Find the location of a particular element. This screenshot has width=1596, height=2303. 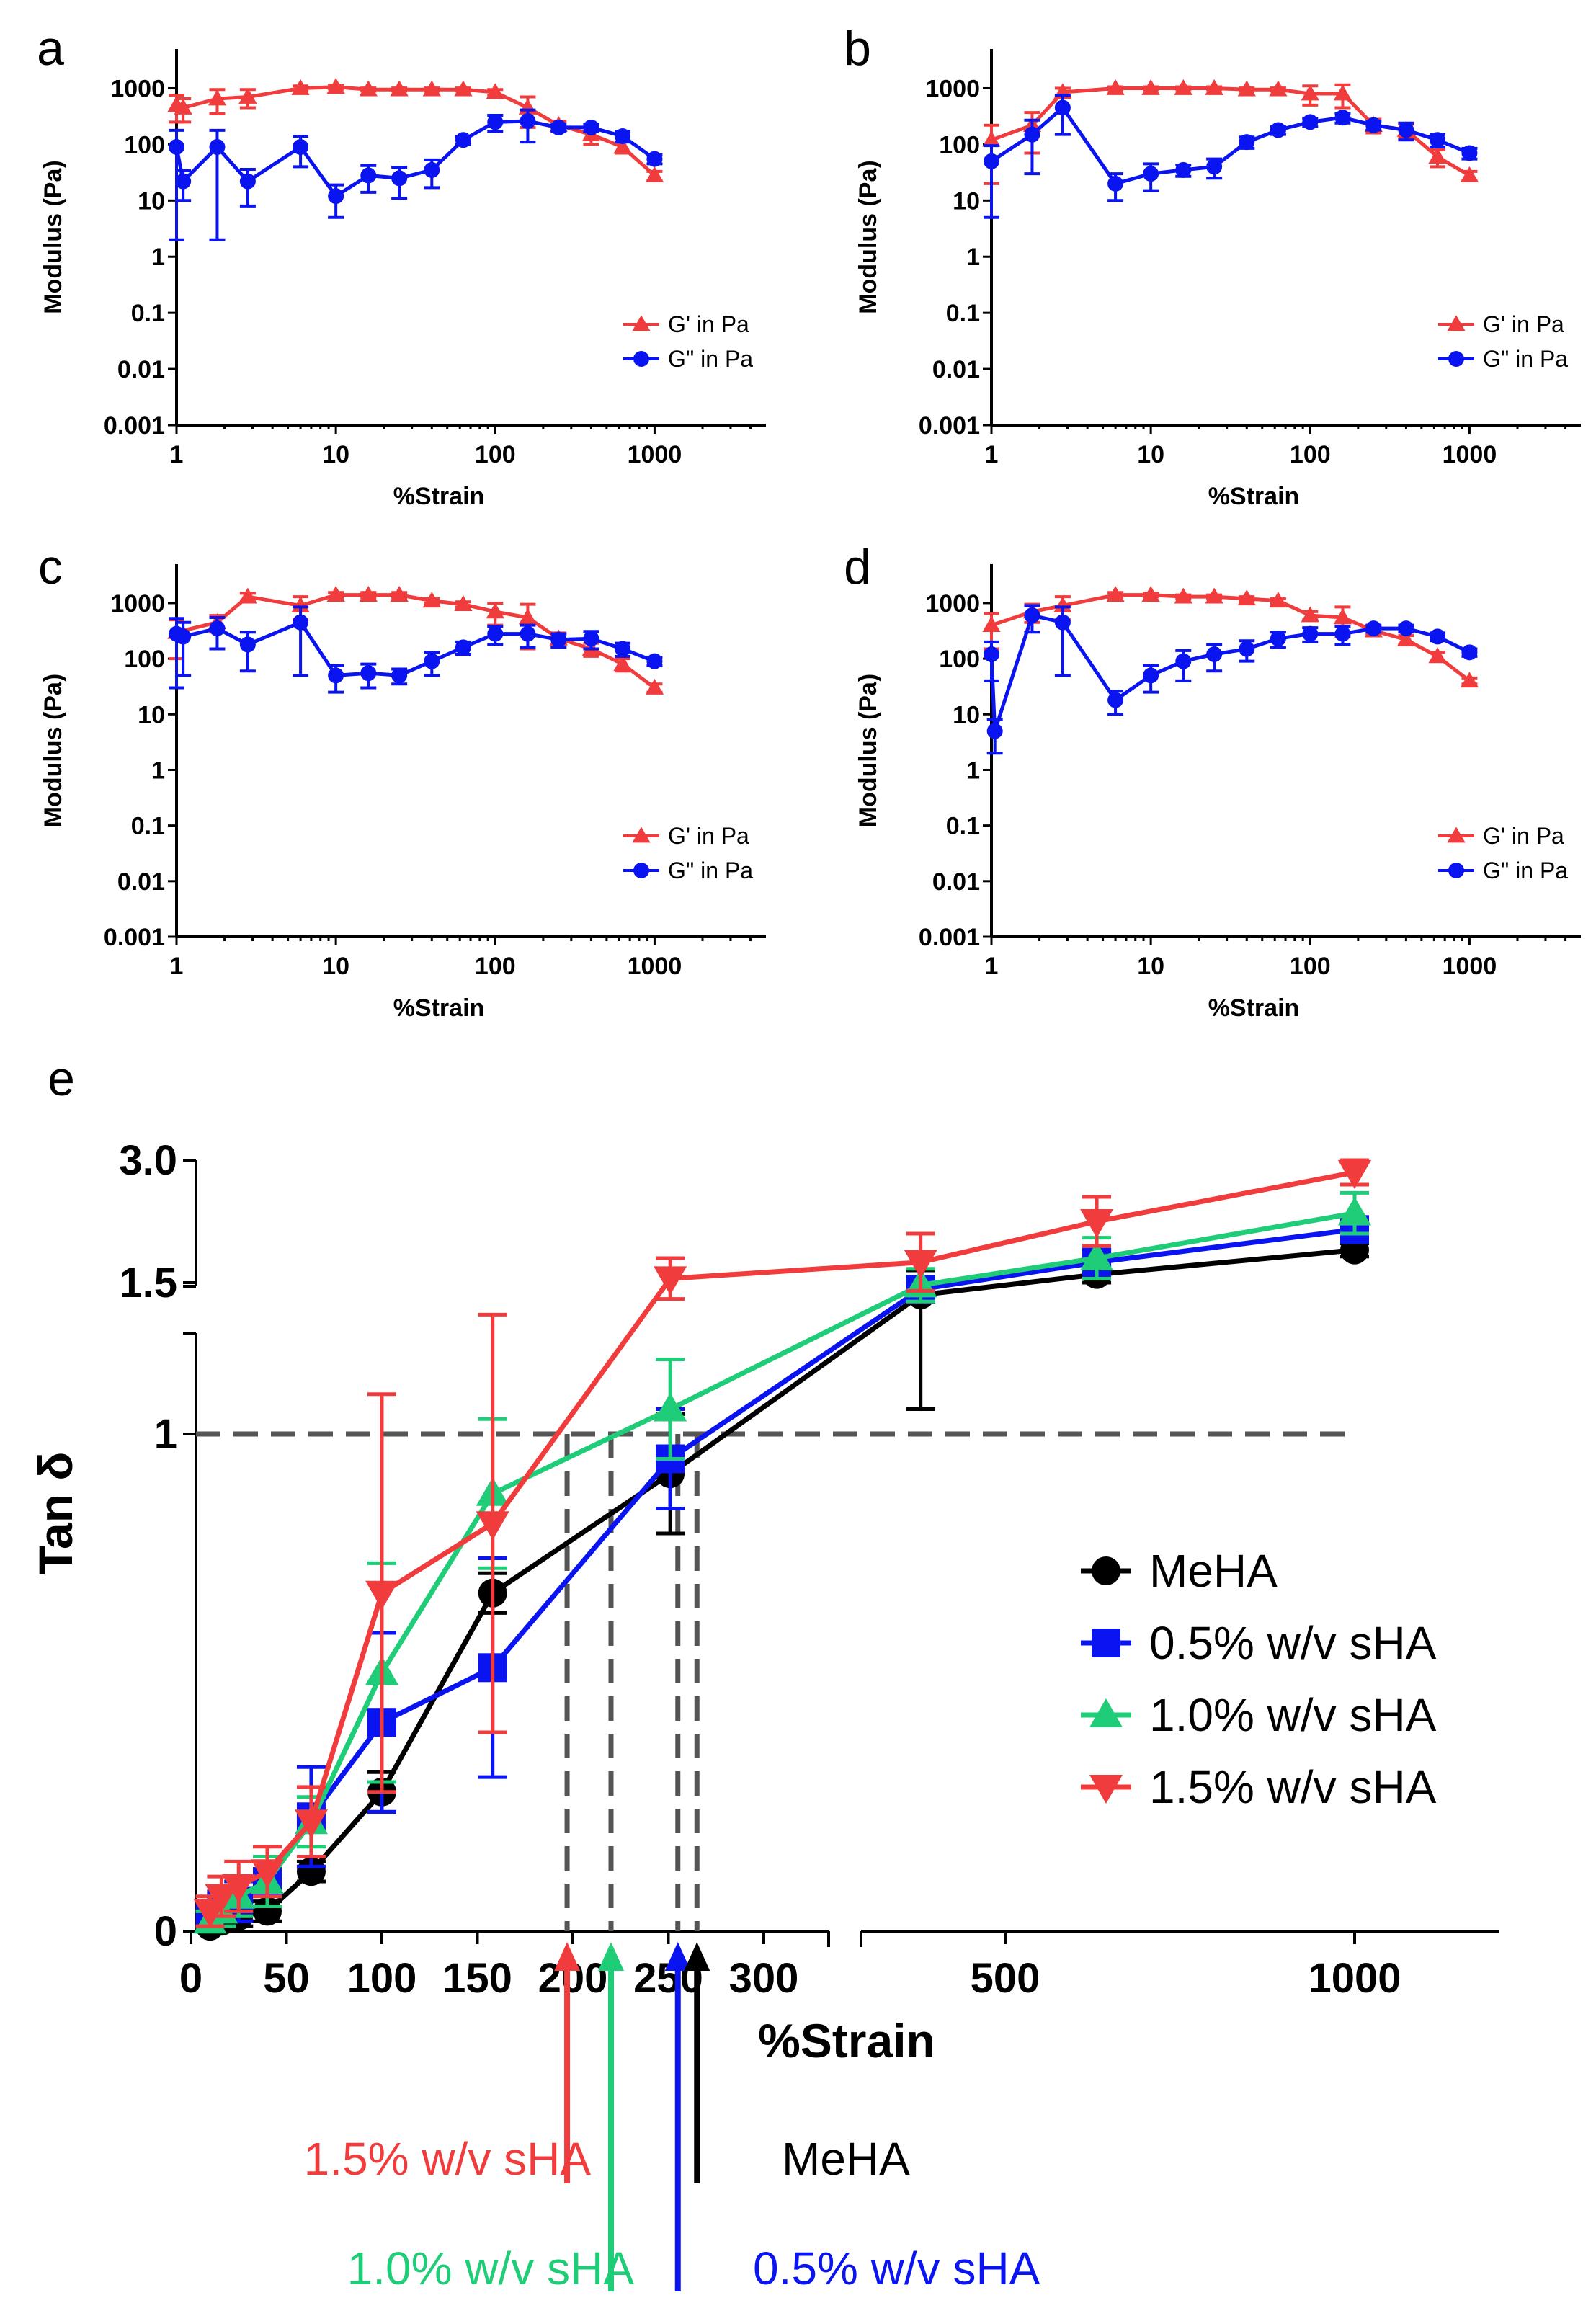

panel-d-y-tick-label: 10 is located at coordinates (967, 715).